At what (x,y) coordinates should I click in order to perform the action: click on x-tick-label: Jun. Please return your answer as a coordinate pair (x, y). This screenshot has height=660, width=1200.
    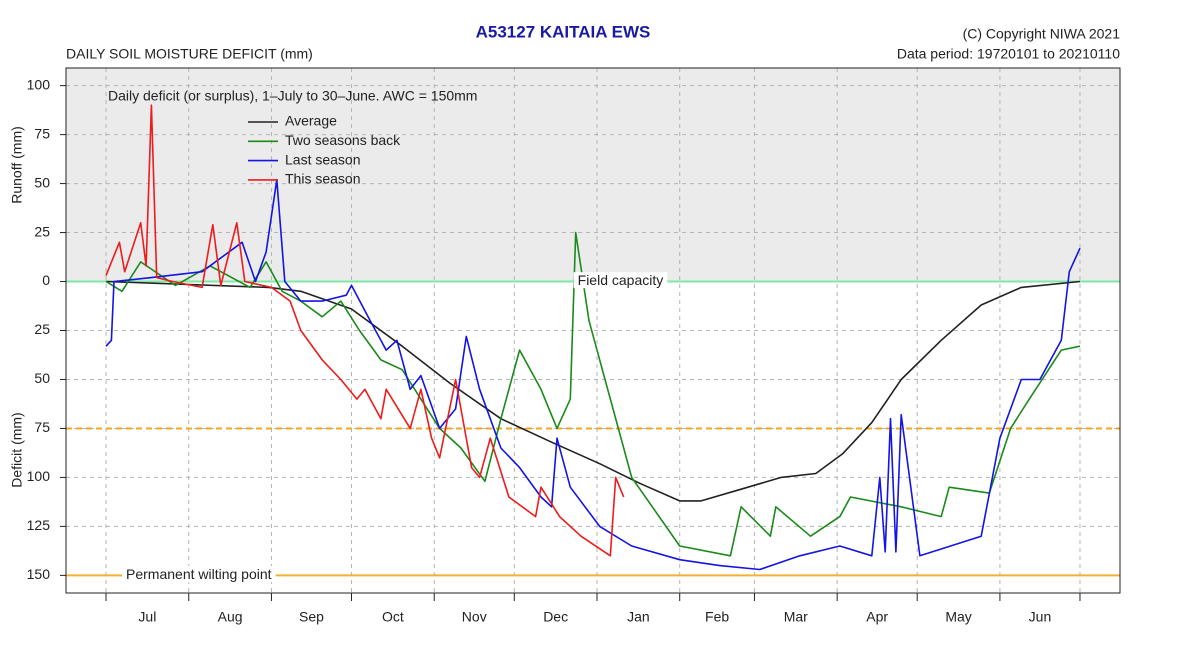
    Looking at the image, I should click on (1040, 617).